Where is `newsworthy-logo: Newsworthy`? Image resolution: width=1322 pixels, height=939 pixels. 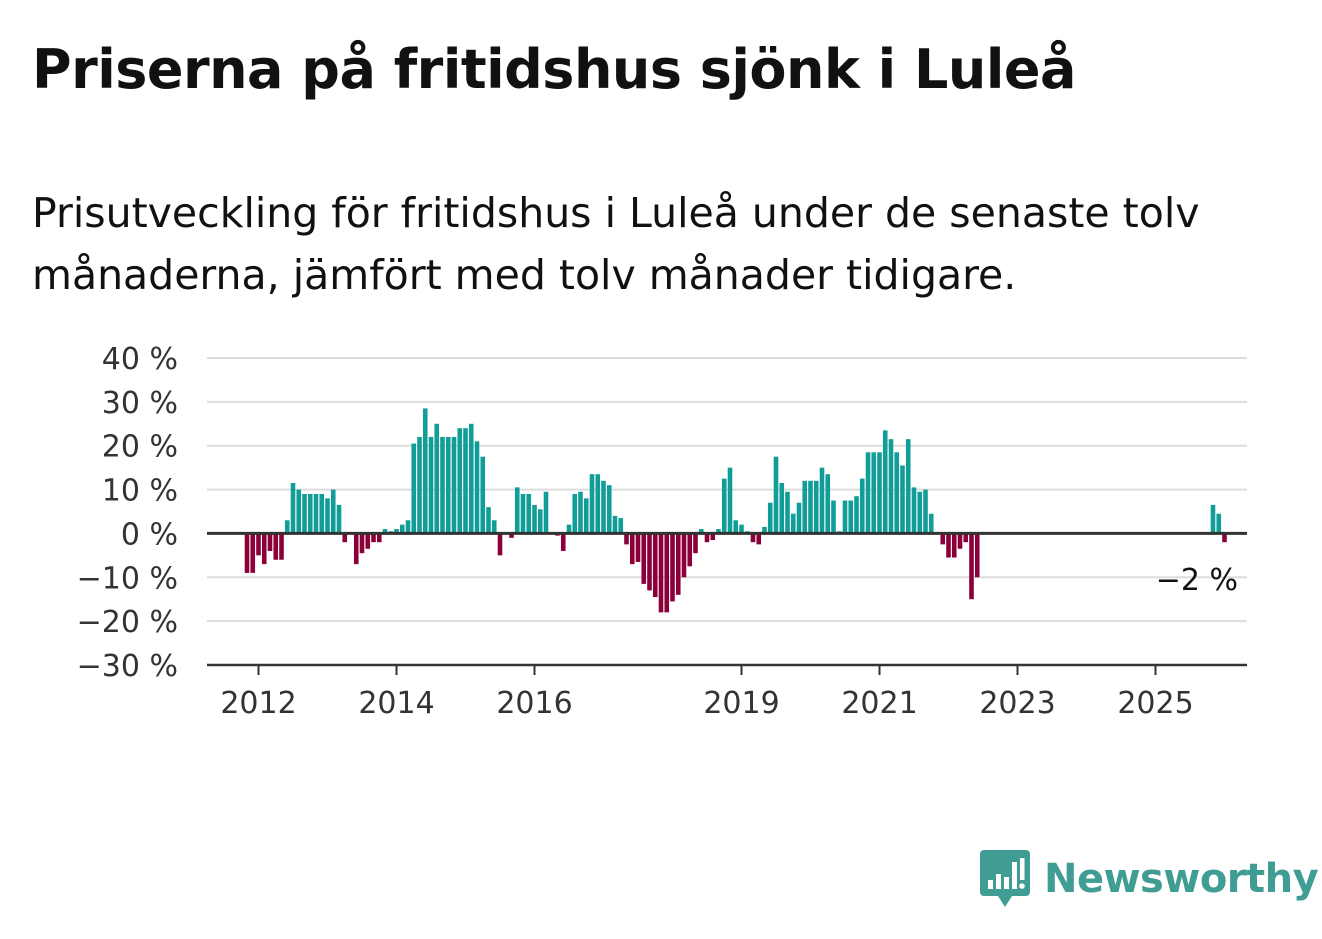 newsworthy-logo: Newsworthy is located at coordinates (1149, 879).